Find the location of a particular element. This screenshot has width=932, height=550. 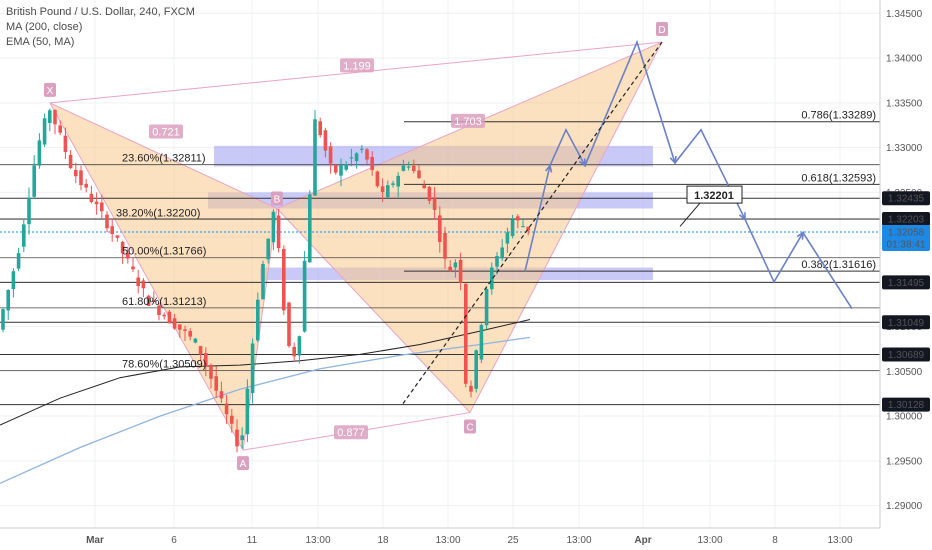

ratio-label: 0.721 is located at coordinates (166, 131).